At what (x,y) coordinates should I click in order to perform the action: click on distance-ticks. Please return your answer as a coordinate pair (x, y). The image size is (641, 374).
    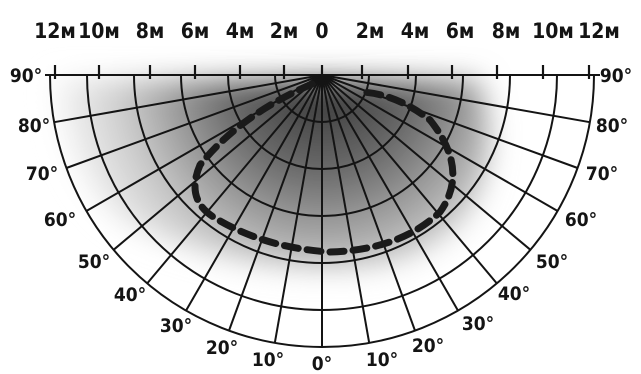
    Looking at the image, I should click on (322, 72).